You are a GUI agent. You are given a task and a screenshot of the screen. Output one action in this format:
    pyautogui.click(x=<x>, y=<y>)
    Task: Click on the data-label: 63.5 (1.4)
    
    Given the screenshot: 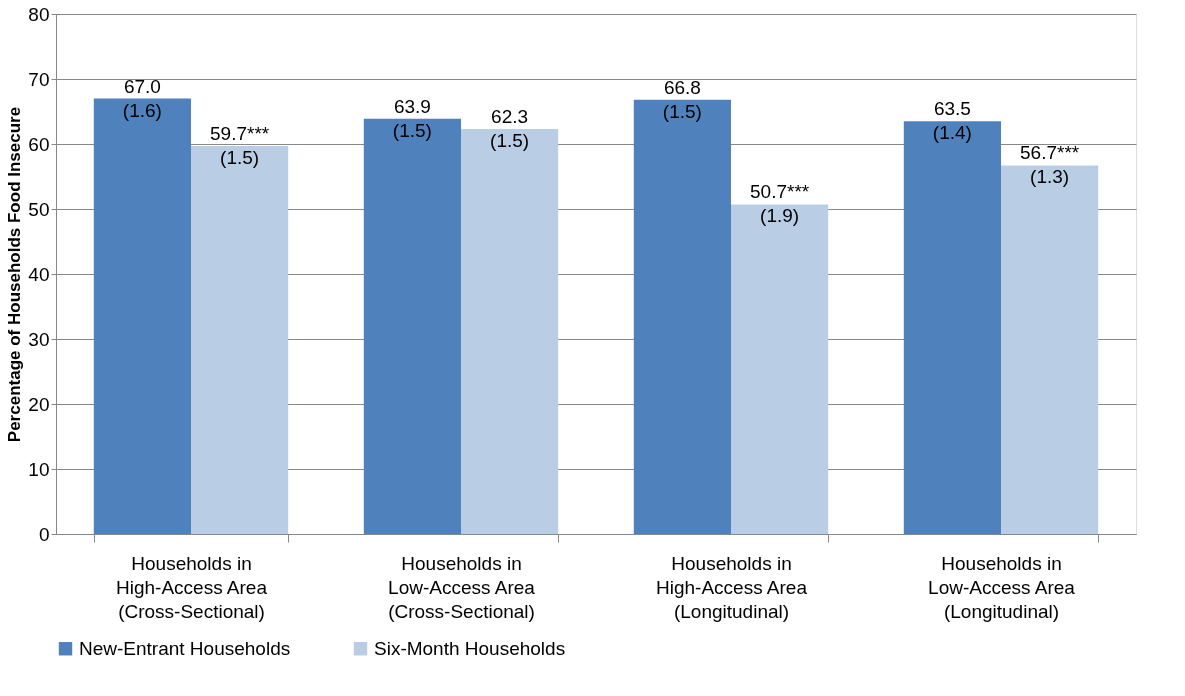 What is the action you would take?
    pyautogui.click(x=952, y=121)
    